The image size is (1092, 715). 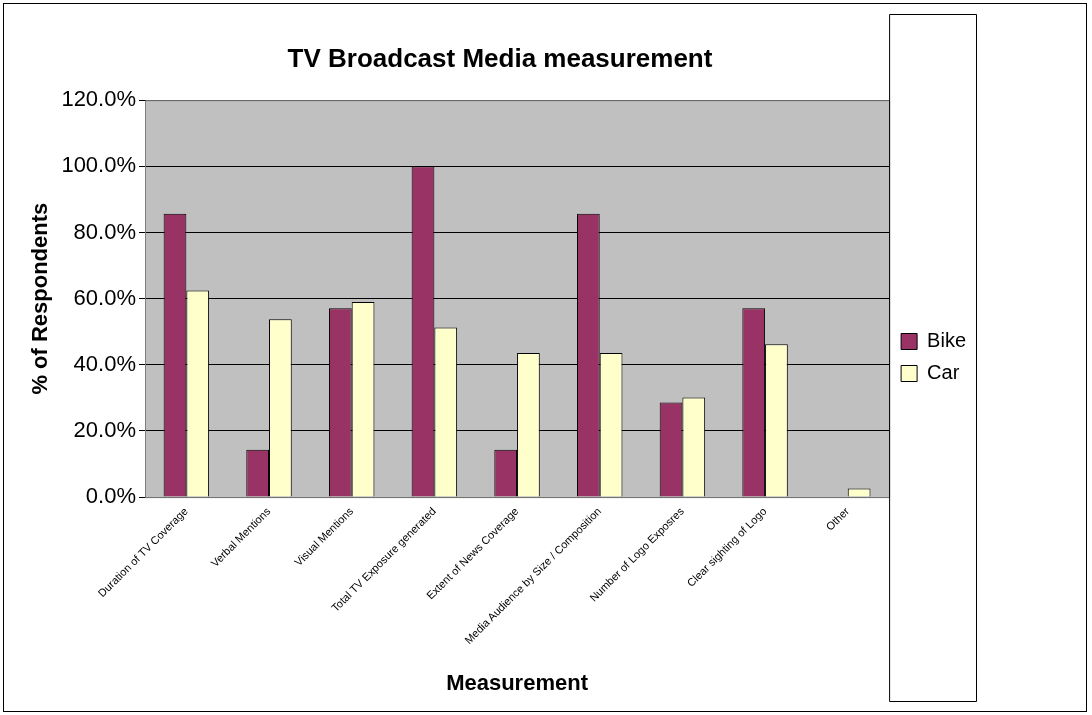 What do you see at coordinates (111, 496) in the screenshot?
I see `y-tick-label: 0.0%` at bounding box center [111, 496].